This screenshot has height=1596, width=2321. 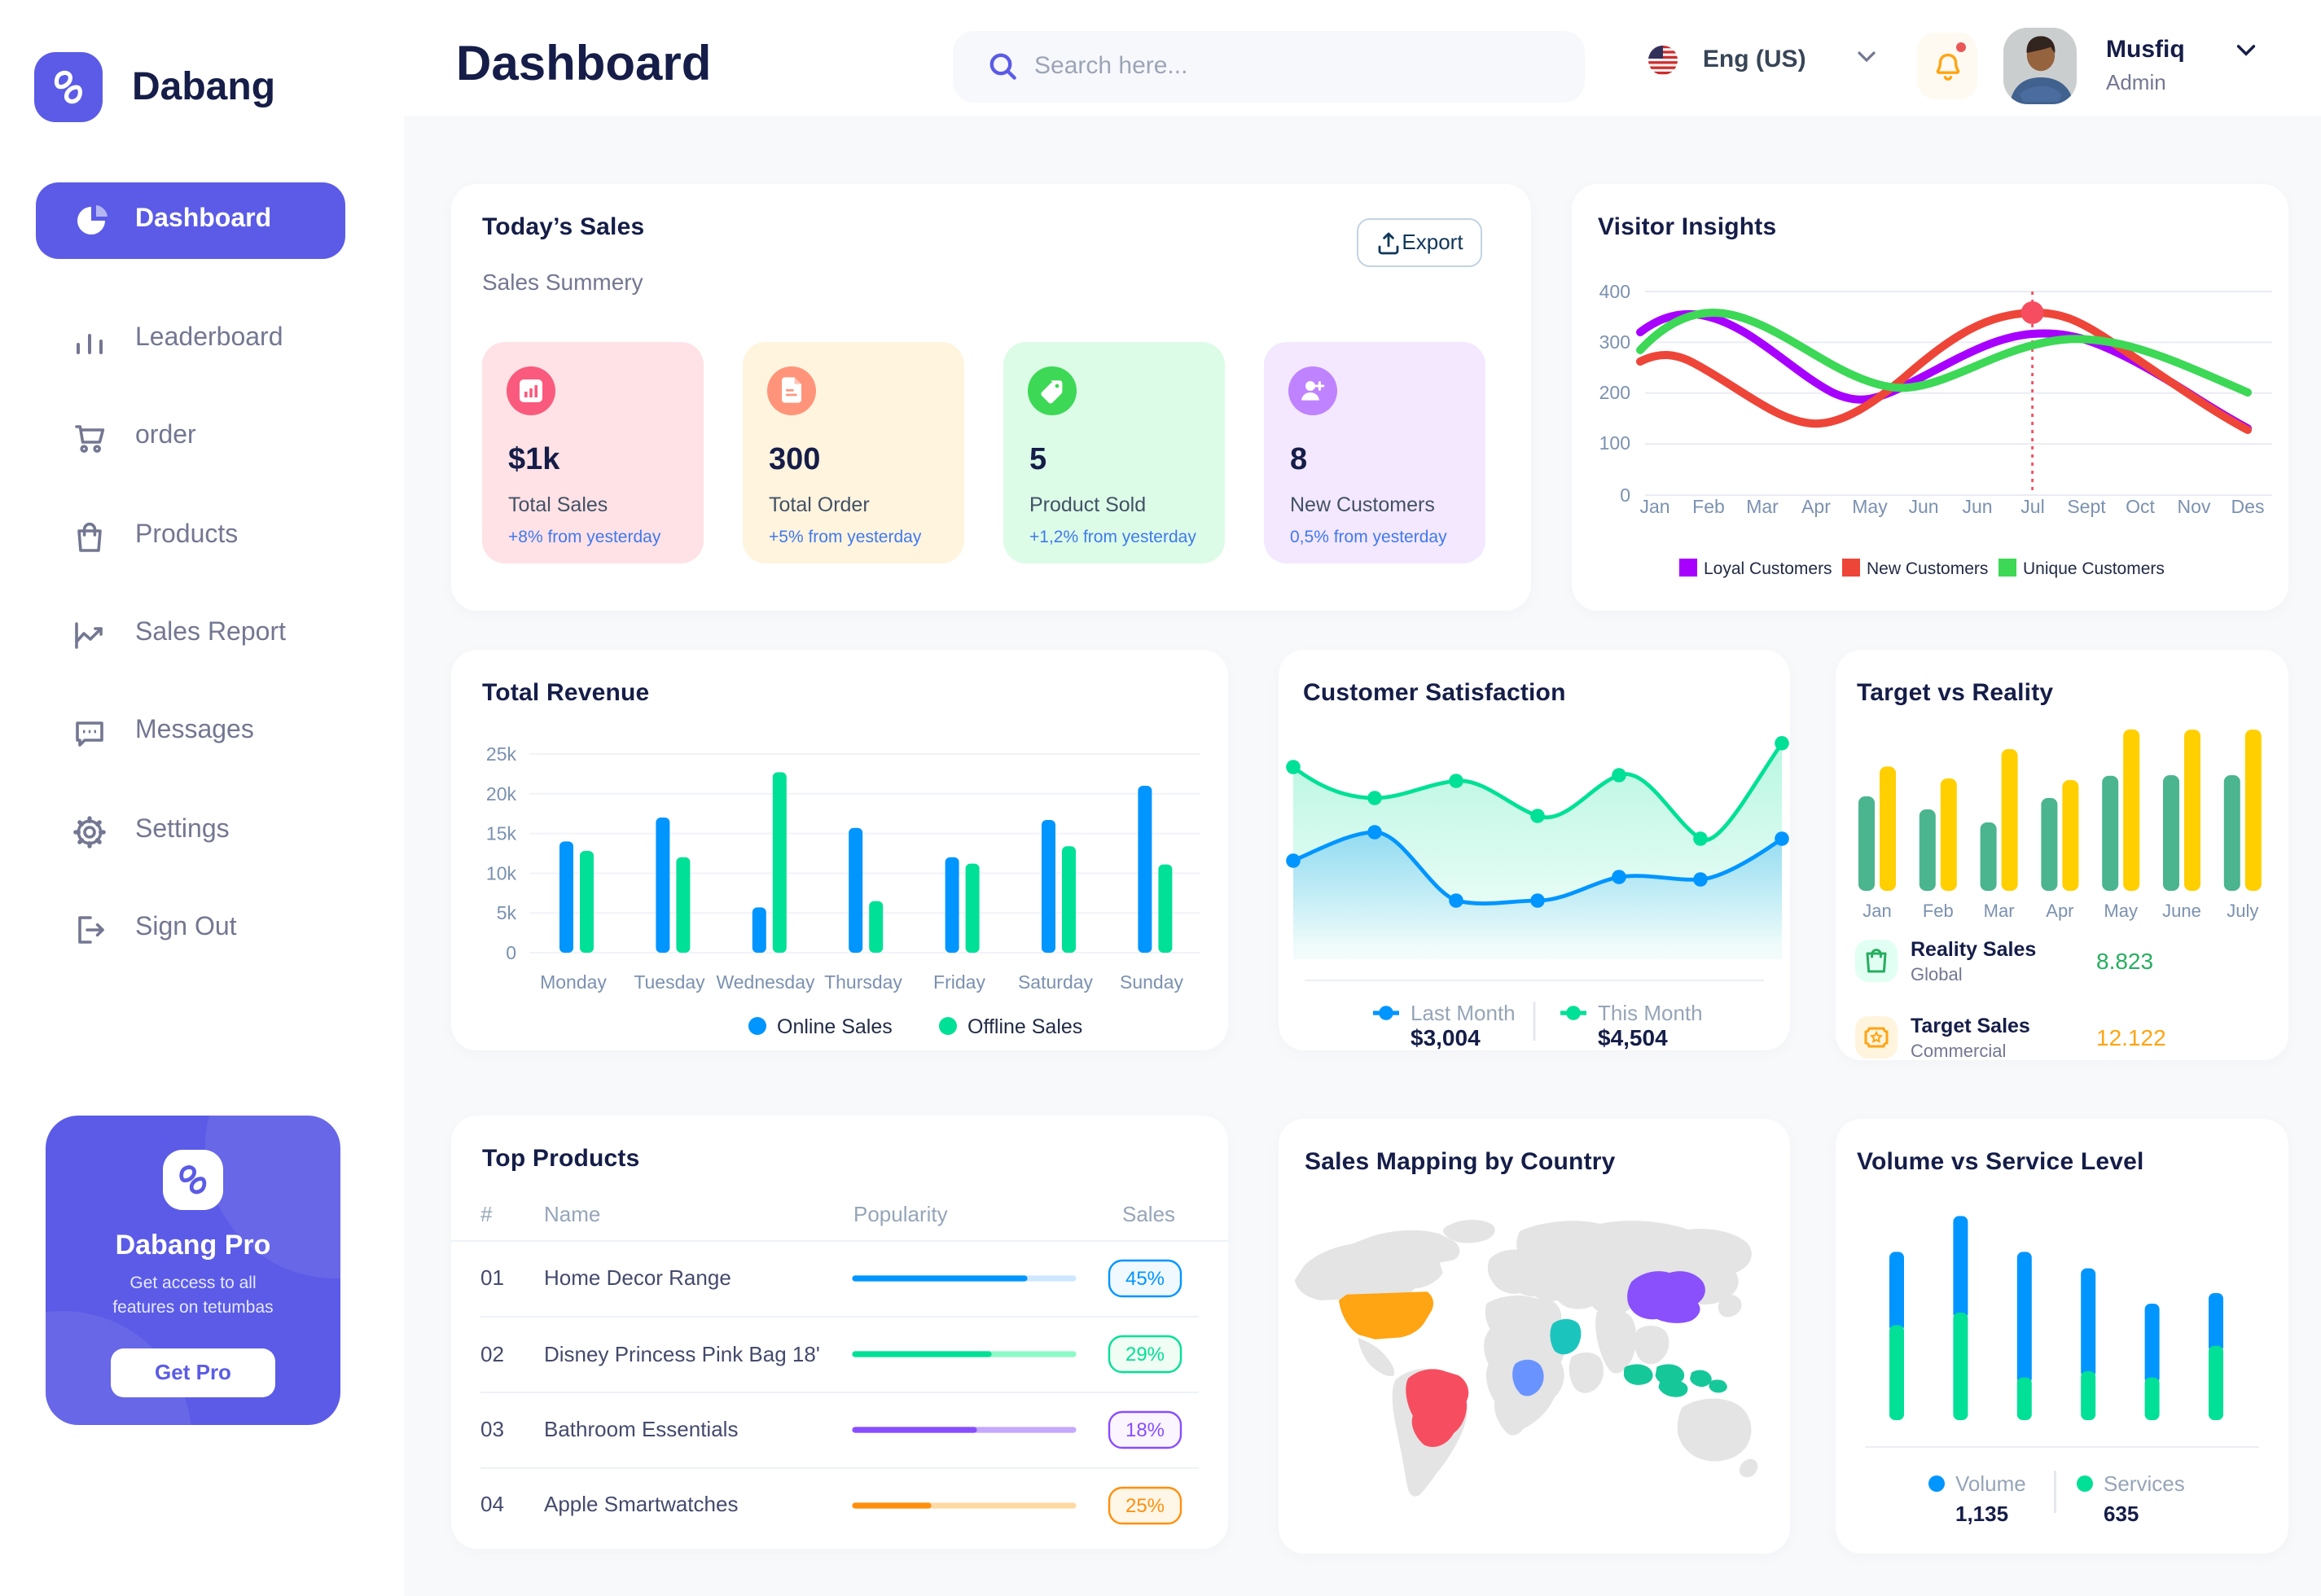 I want to click on svg-text: Oct, so click(x=2140, y=506).